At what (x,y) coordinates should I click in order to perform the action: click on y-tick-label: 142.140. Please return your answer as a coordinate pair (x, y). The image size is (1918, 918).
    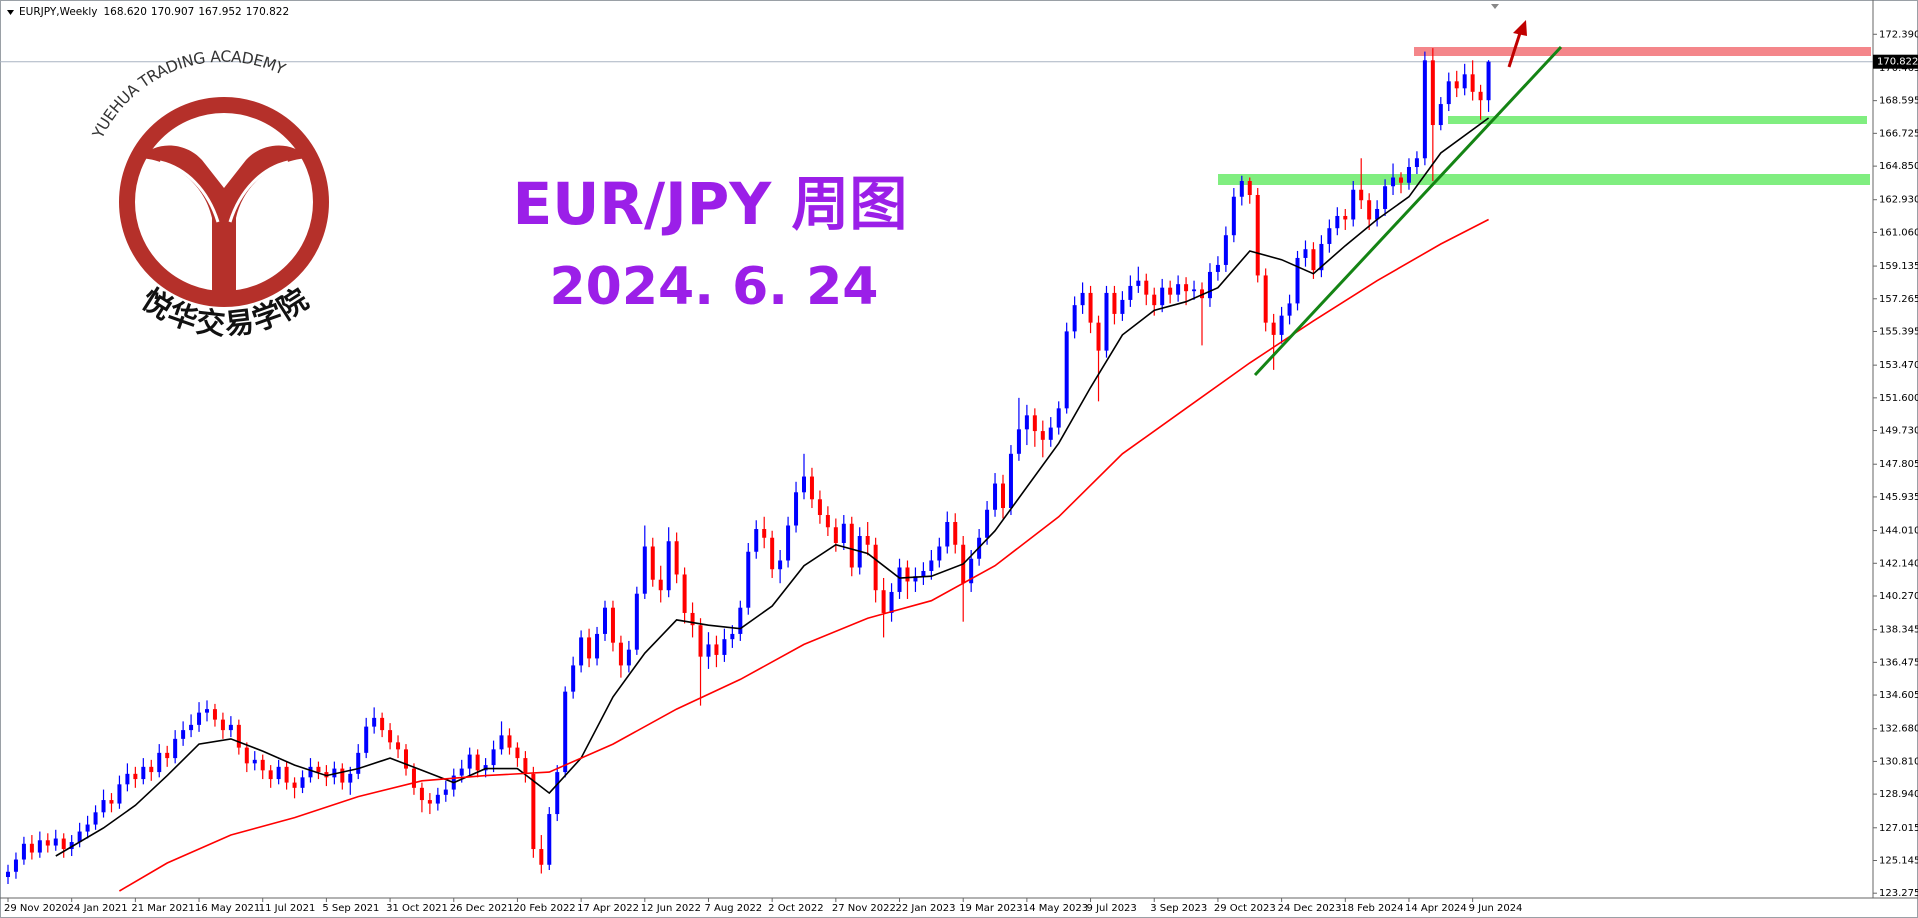
    Looking at the image, I should click on (1898, 563).